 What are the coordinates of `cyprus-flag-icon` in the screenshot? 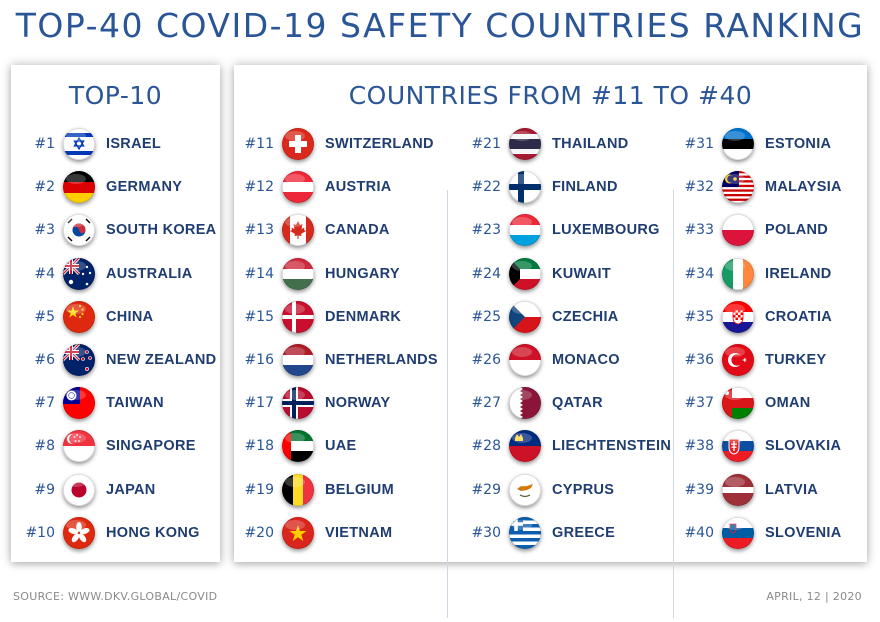 It's located at (525, 490).